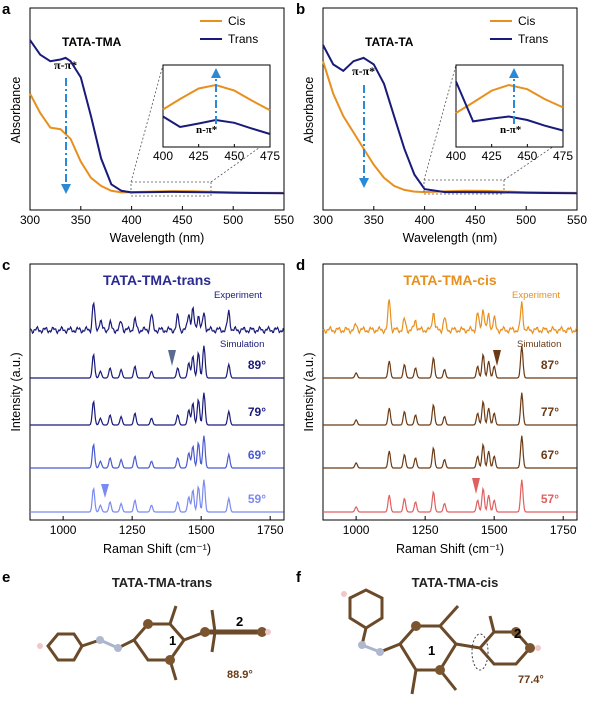 This screenshot has width=591, height=709. I want to click on xtick-label-b-5: 550, so click(577, 220).